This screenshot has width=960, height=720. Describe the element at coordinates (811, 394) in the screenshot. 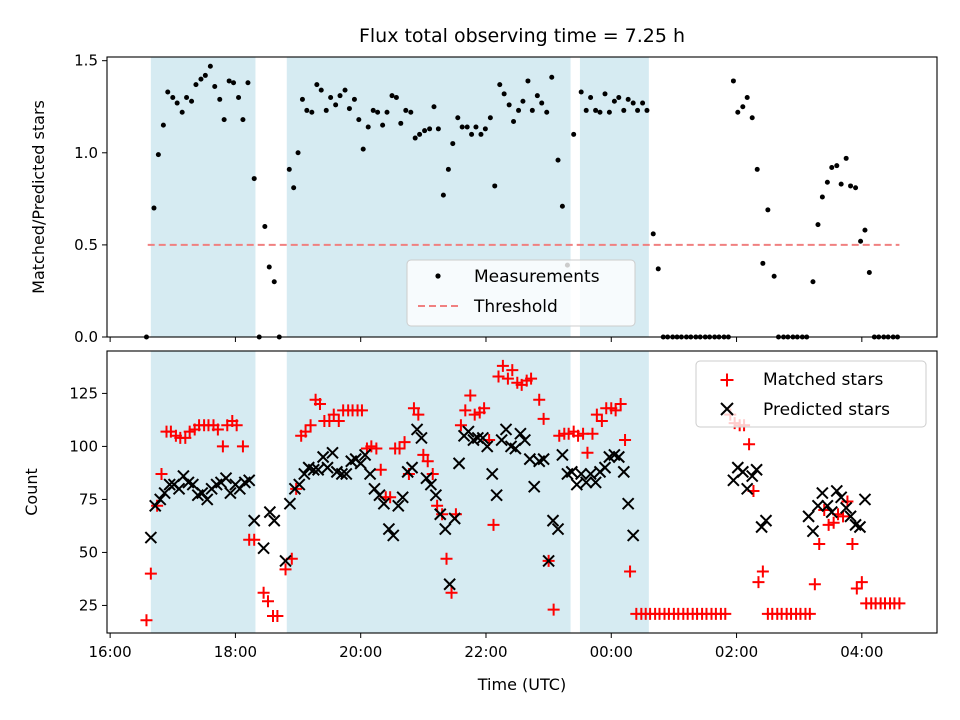

I see `bottom-legend: Matched stars Predicted stars` at that location.